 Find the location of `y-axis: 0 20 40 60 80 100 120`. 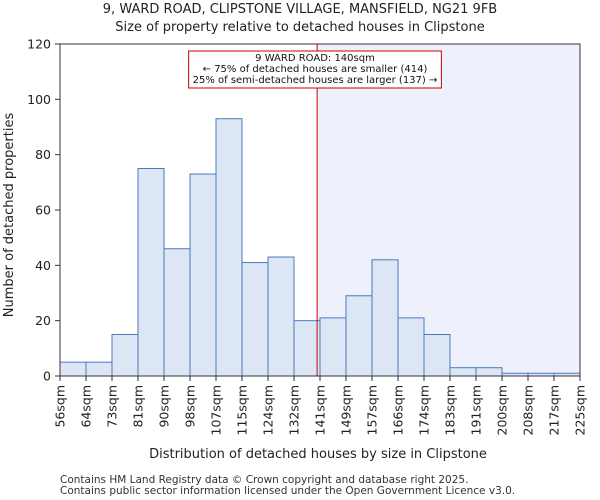

y-axis: 0 20 40 60 80 100 120 is located at coordinates (43, 210).